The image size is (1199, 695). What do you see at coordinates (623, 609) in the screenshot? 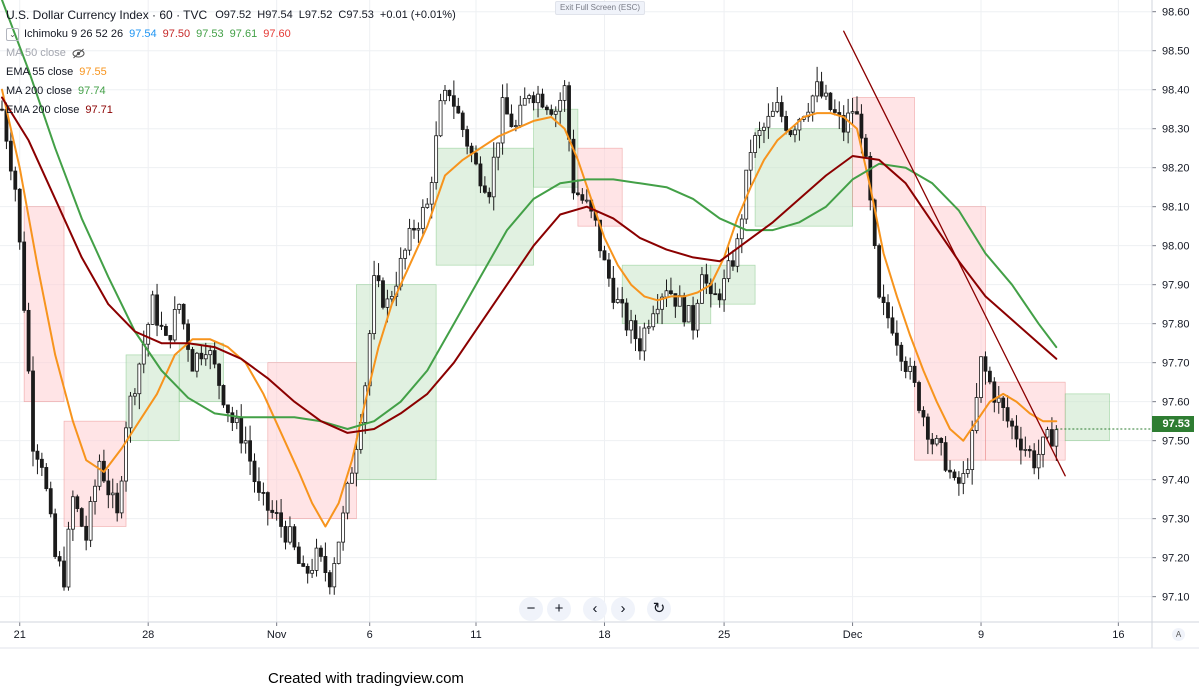
I see `scroll-right-button: ›` at bounding box center [623, 609].